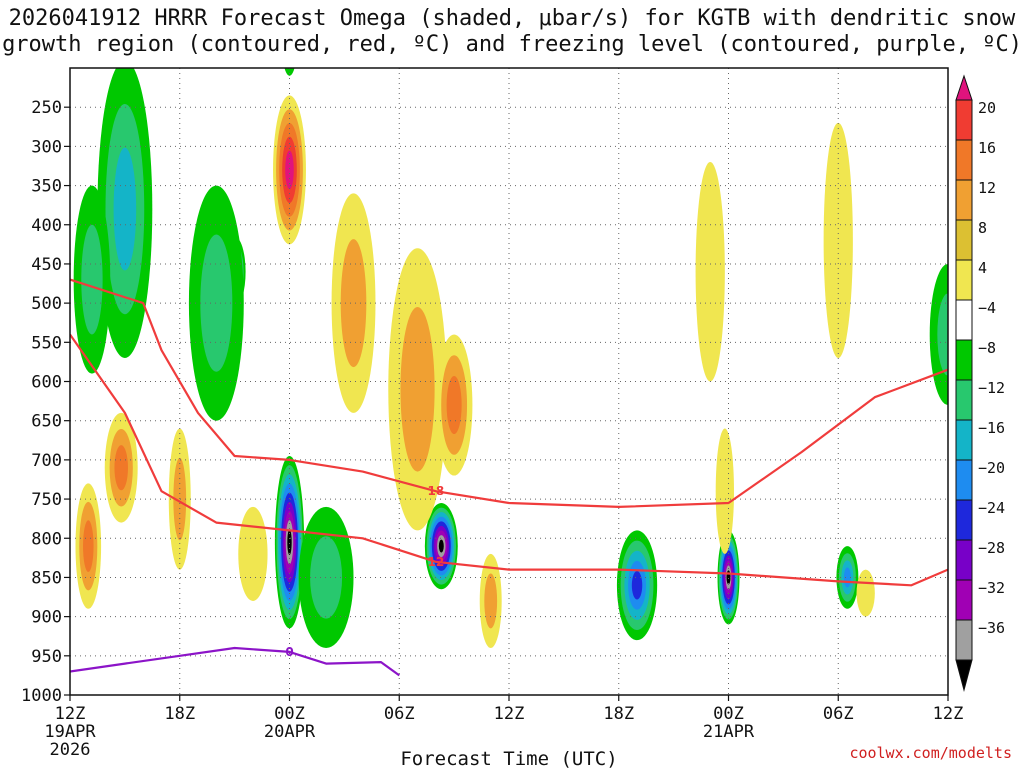 The width and height of the screenshot is (1024, 768). Describe the element at coordinates (991, 468) in the screenshot. I see `colorbar-label: −20` at that location.